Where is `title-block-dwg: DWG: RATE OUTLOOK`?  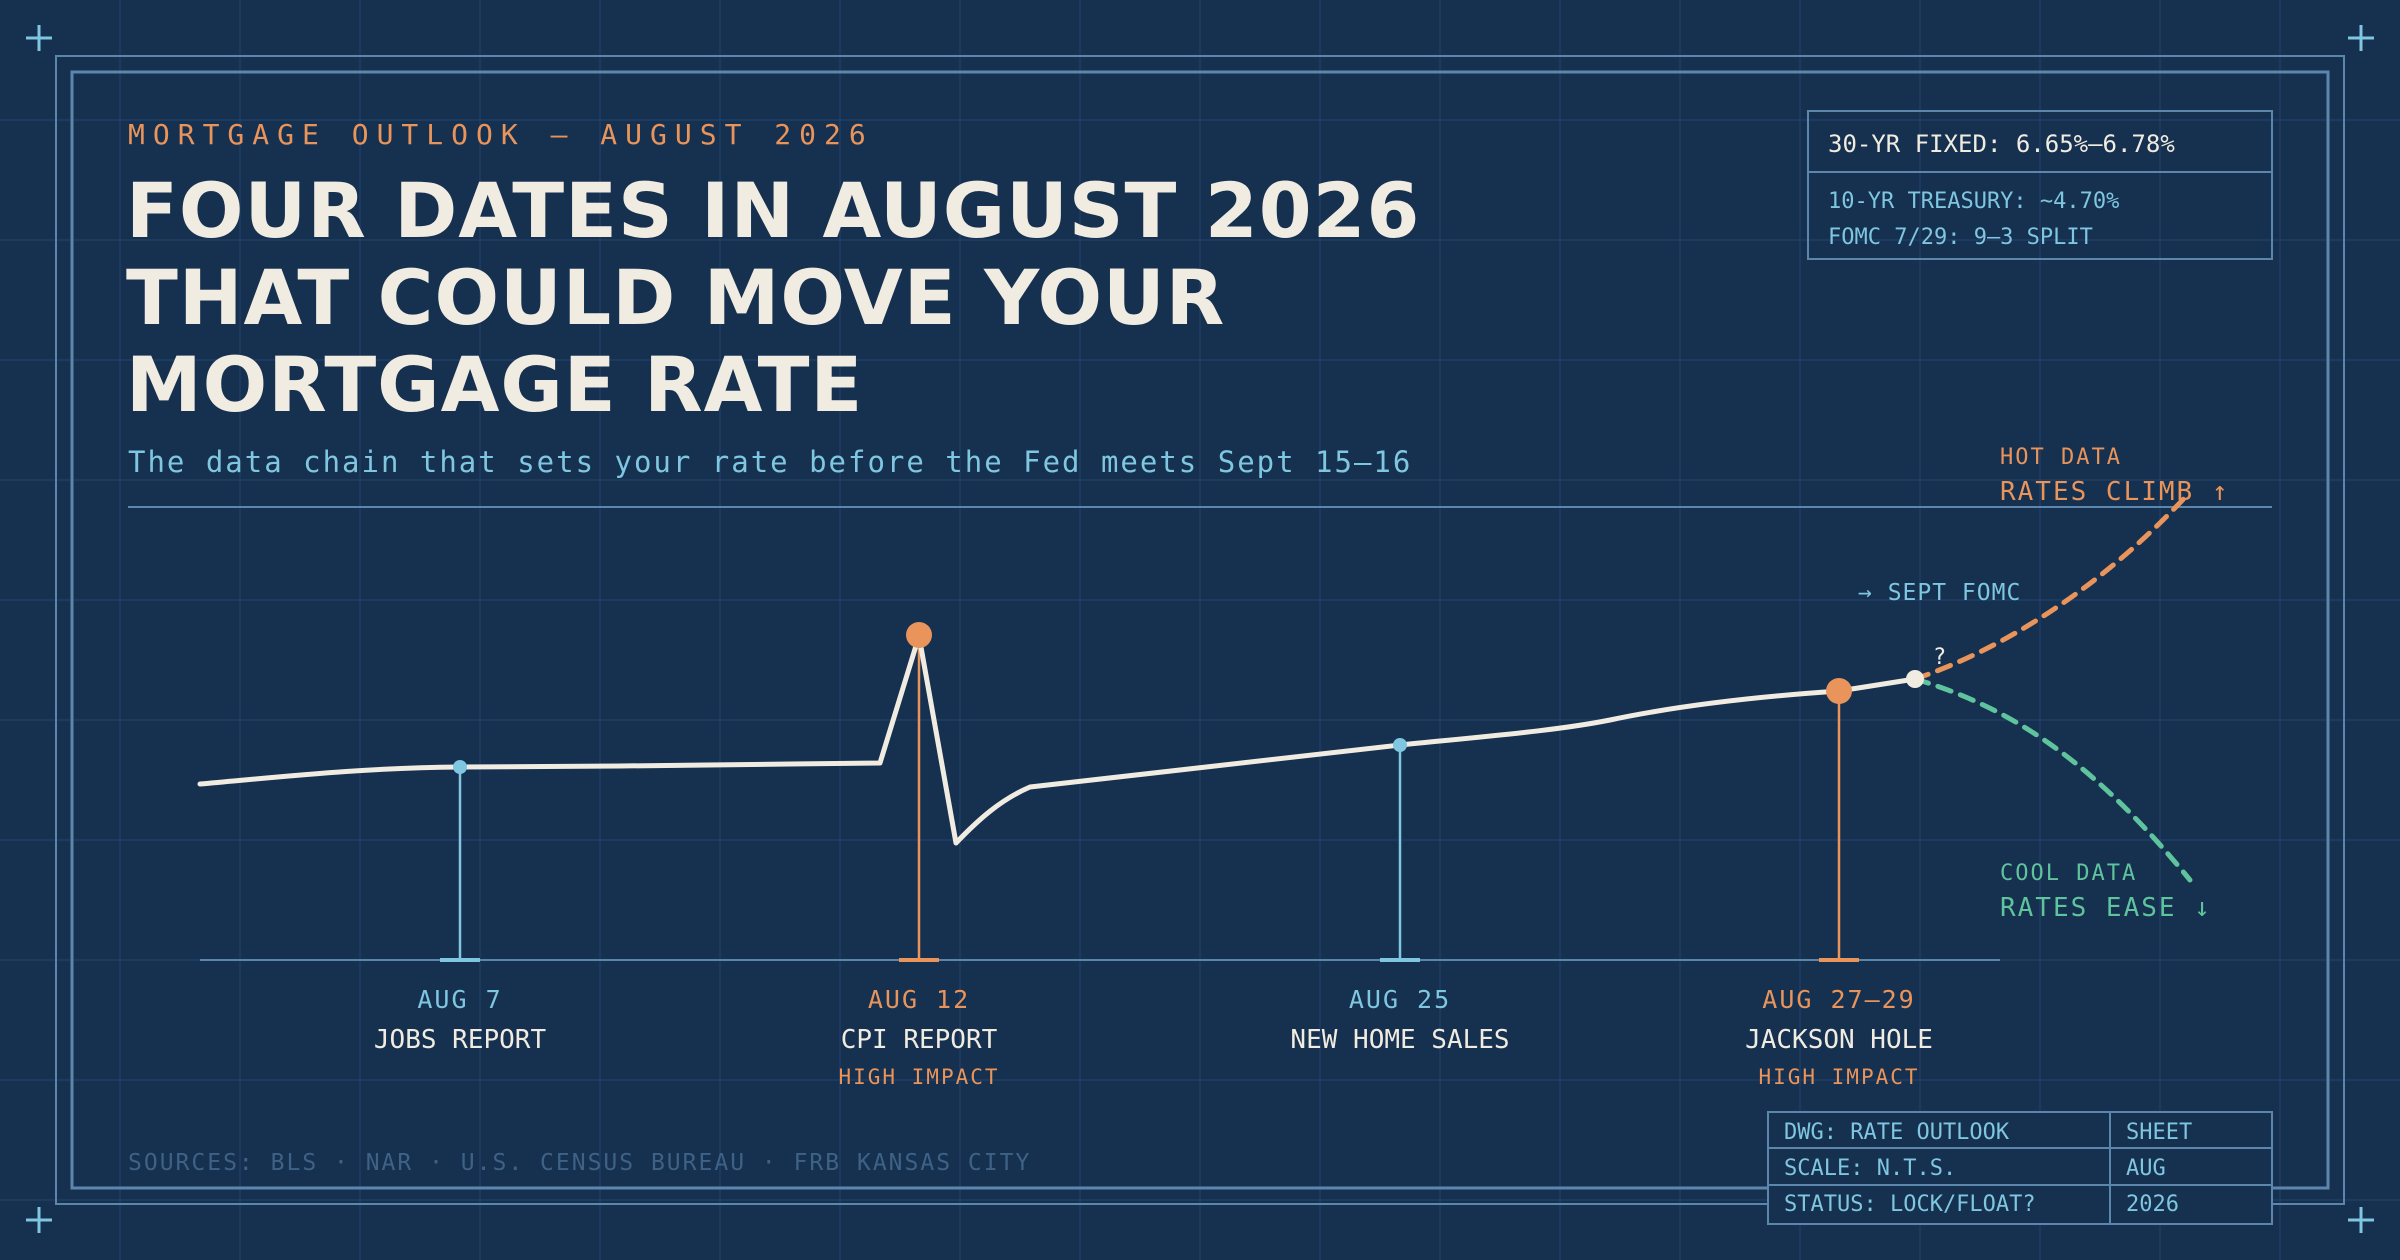
title-block-dwg: DWG: RATE OUTLOOK is located at coordinates (1897, 1132).